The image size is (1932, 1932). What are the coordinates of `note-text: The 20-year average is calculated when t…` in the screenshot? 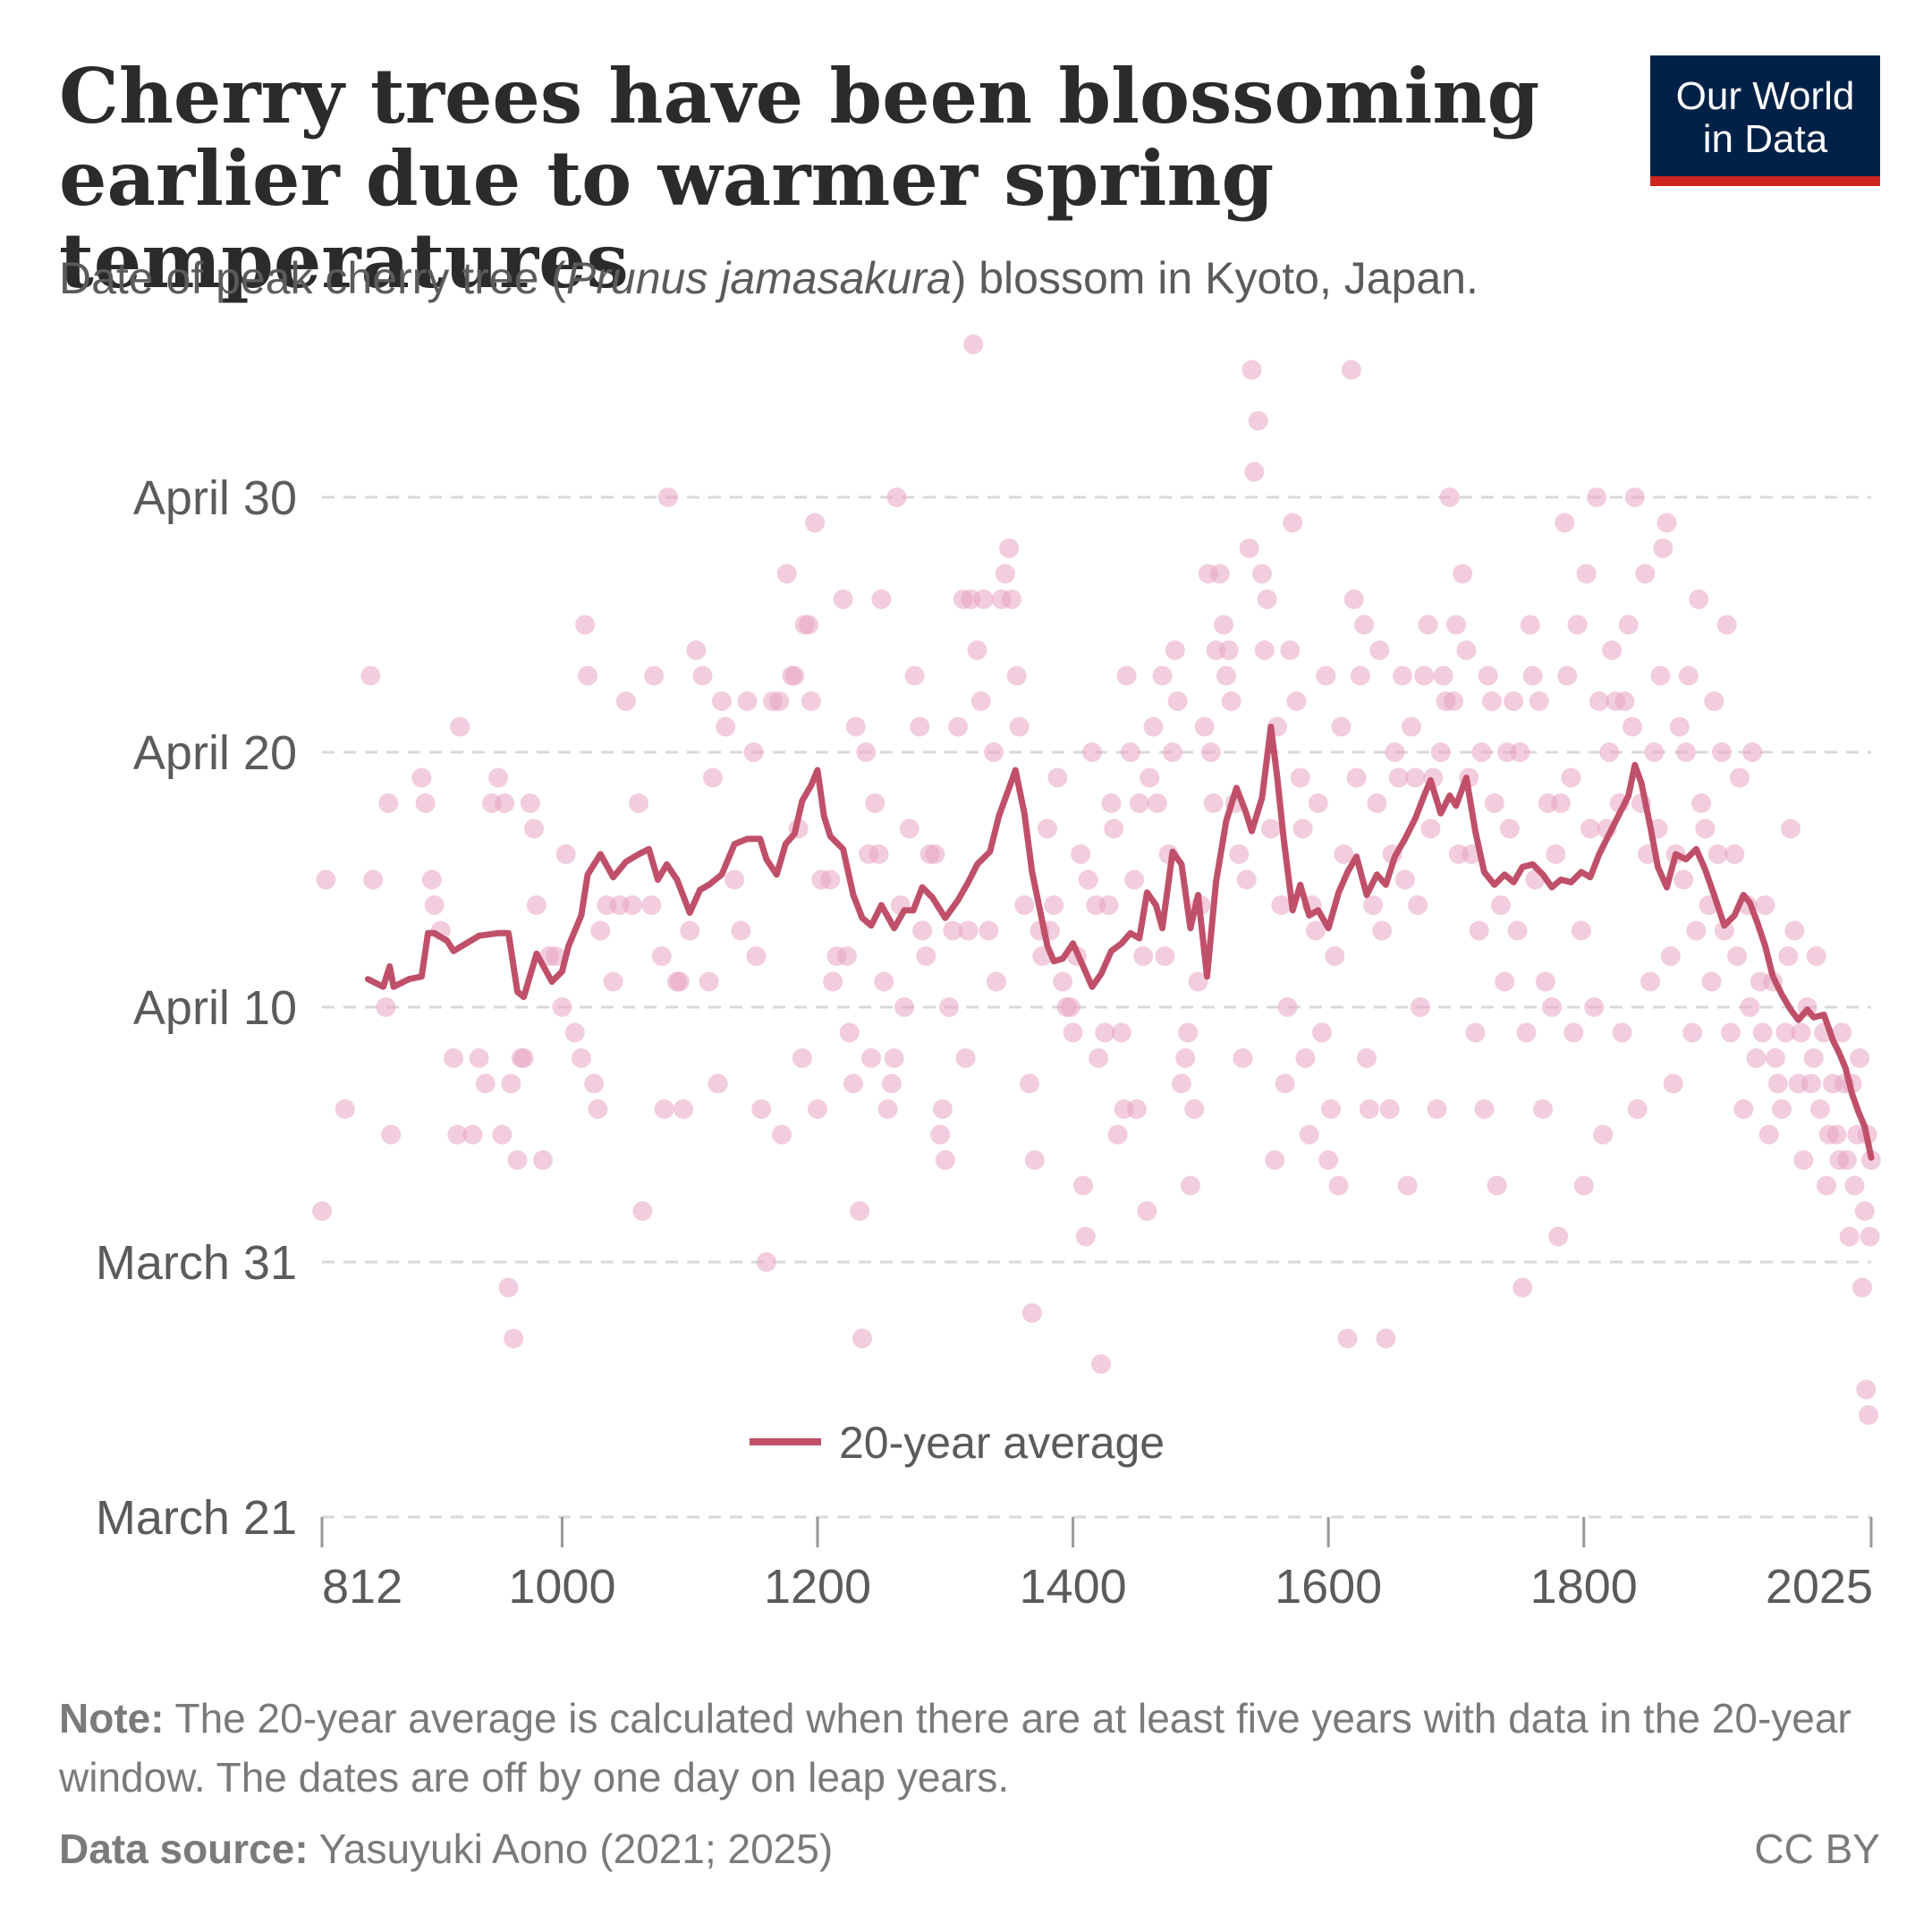 It's located at (955, 1748).